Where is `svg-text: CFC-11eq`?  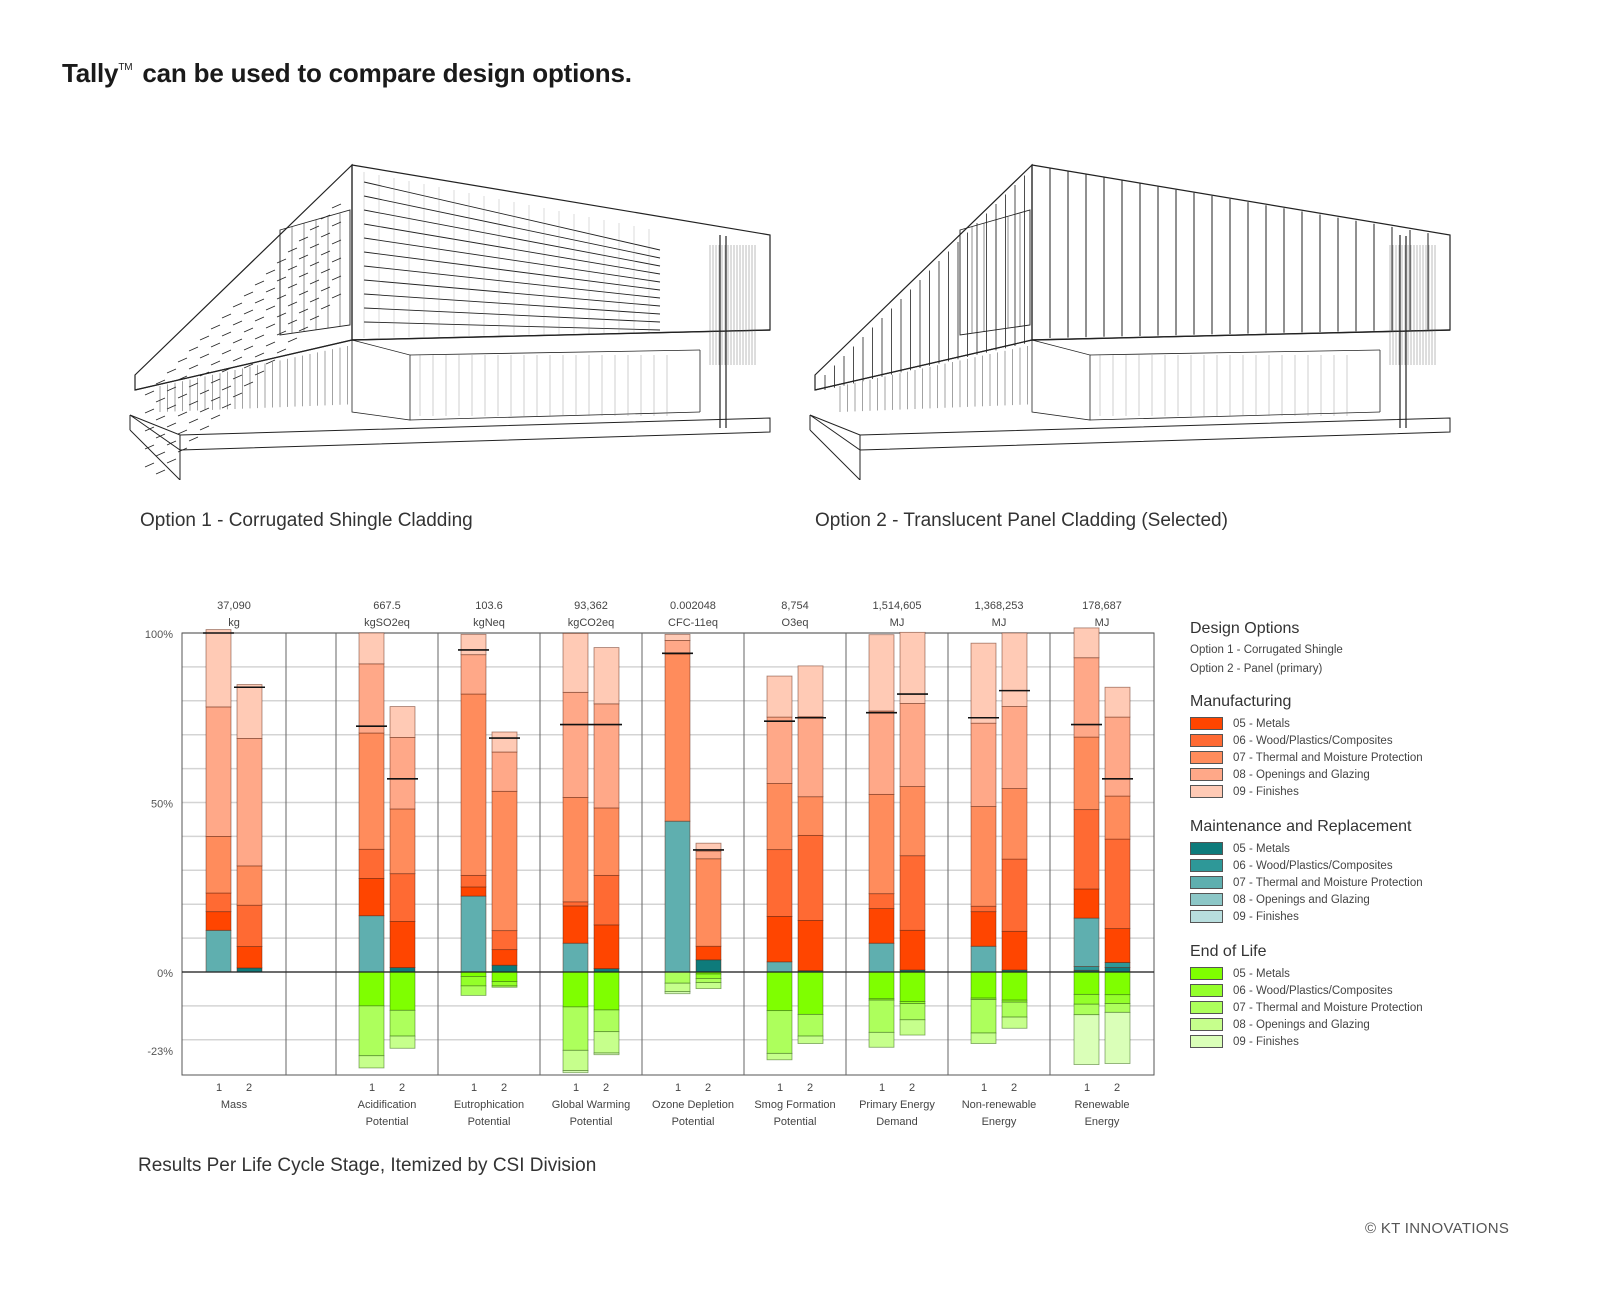
svg-text: CFC-11eq is located at coordinates (693, 623).